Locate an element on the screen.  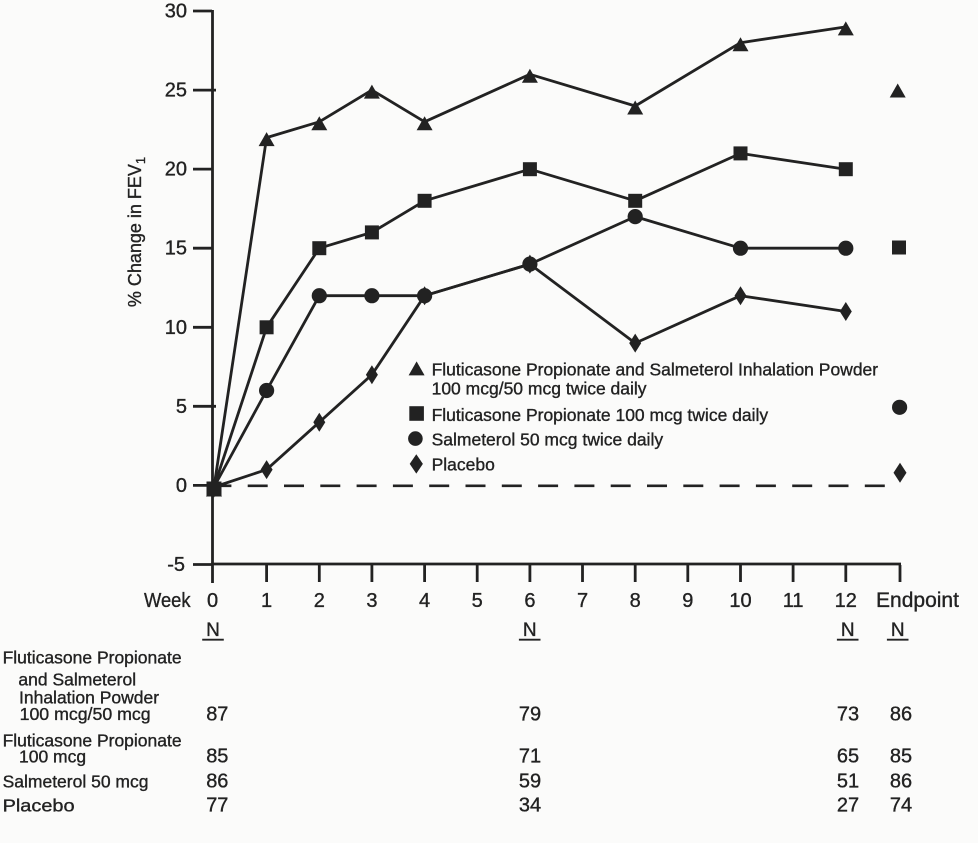
svg-text: 25 is located at coordinates (176, 91).